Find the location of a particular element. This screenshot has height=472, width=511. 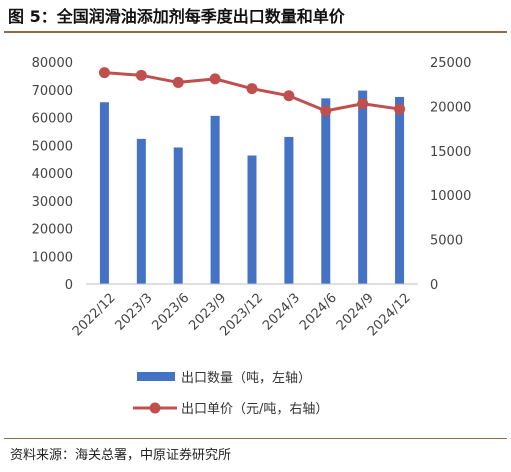

left-axis-tick-label: 80000 is located at coordinates (52, 63).